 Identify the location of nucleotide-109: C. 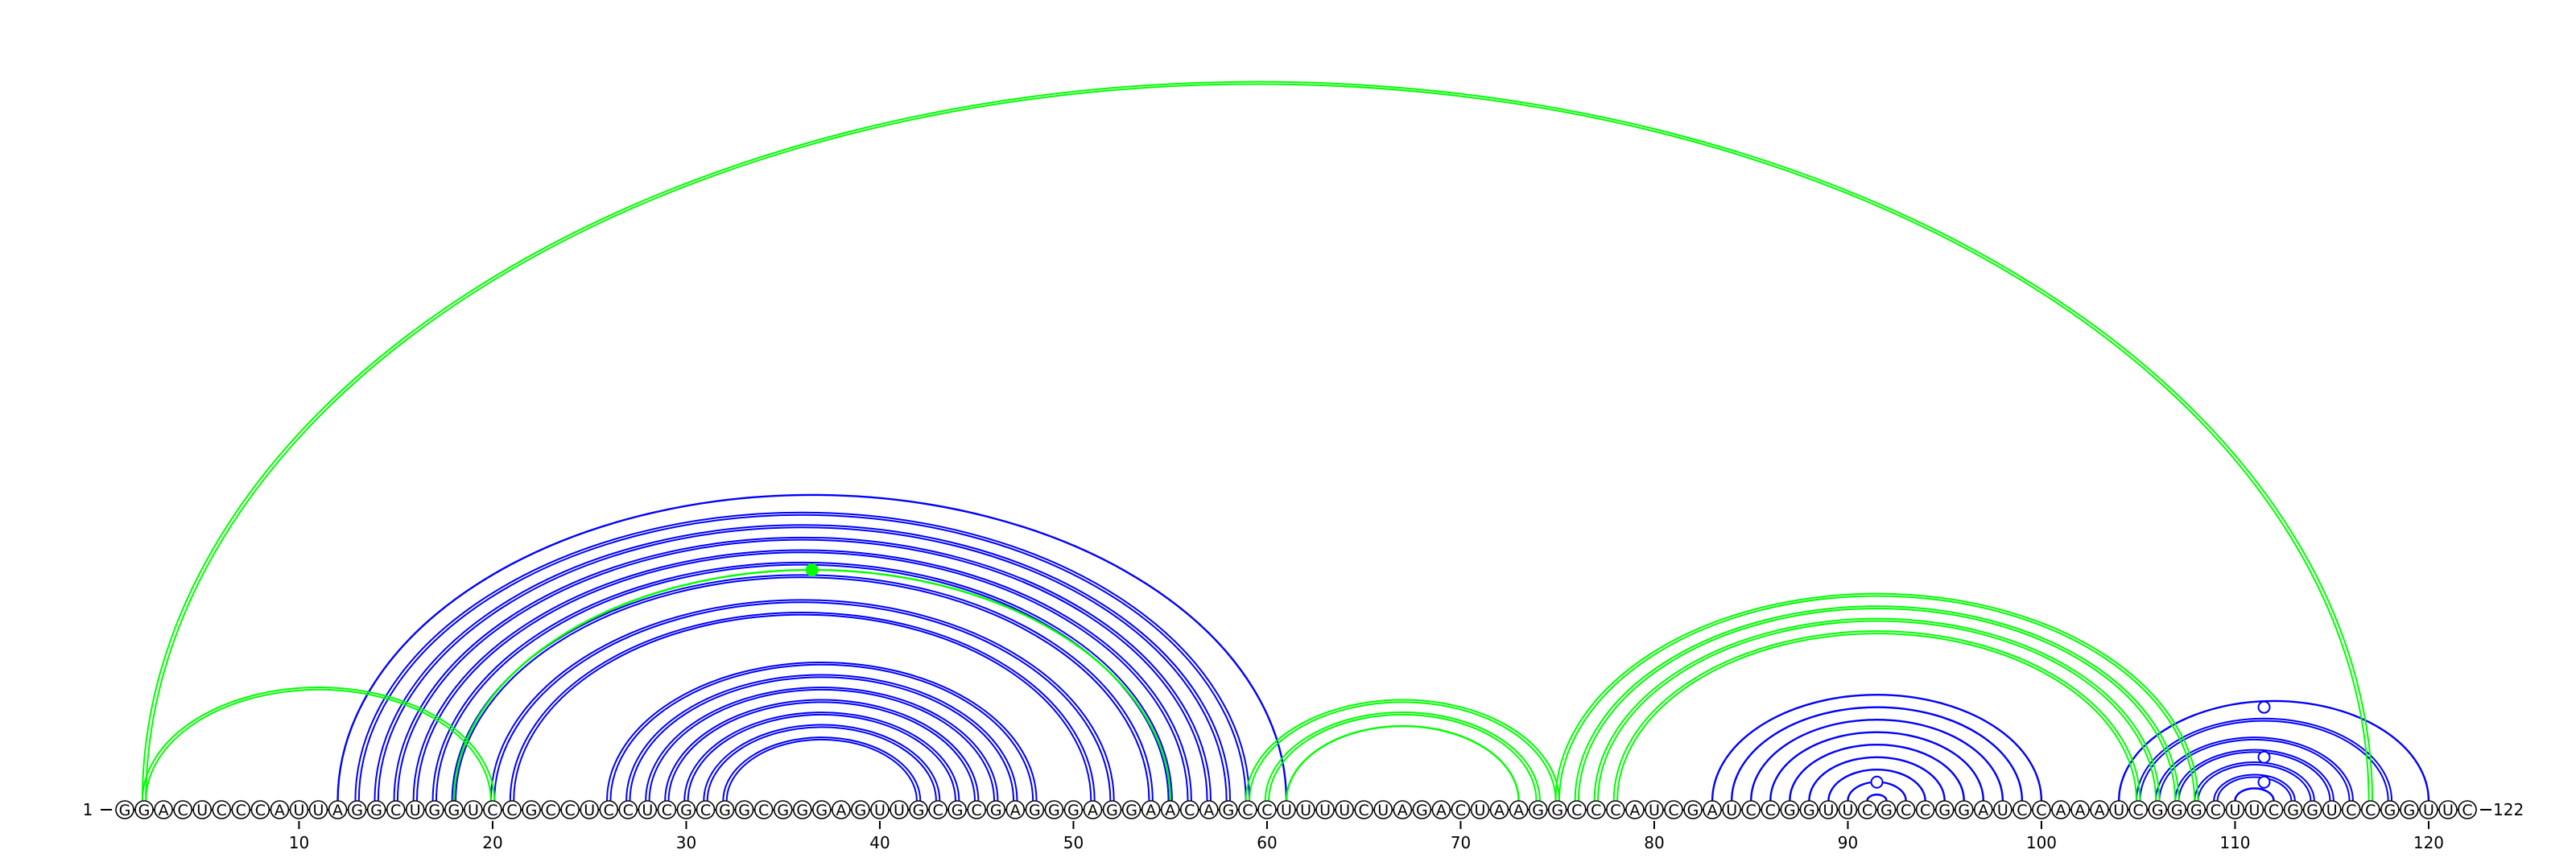
(2216, 809).